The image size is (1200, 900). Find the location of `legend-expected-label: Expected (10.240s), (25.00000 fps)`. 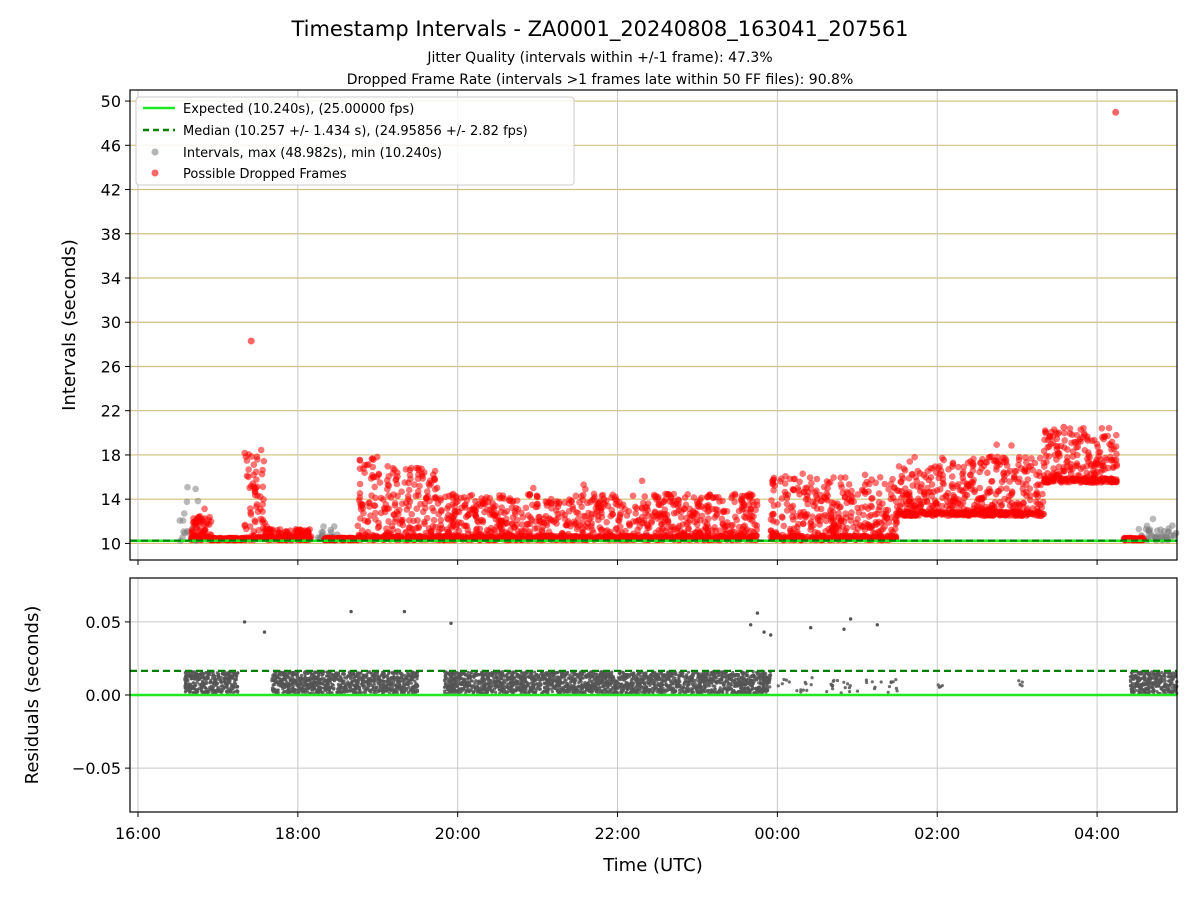

legend-expected-label: Expected (10.240s), (25.00000 fps) is located at coordinates (298, 109).